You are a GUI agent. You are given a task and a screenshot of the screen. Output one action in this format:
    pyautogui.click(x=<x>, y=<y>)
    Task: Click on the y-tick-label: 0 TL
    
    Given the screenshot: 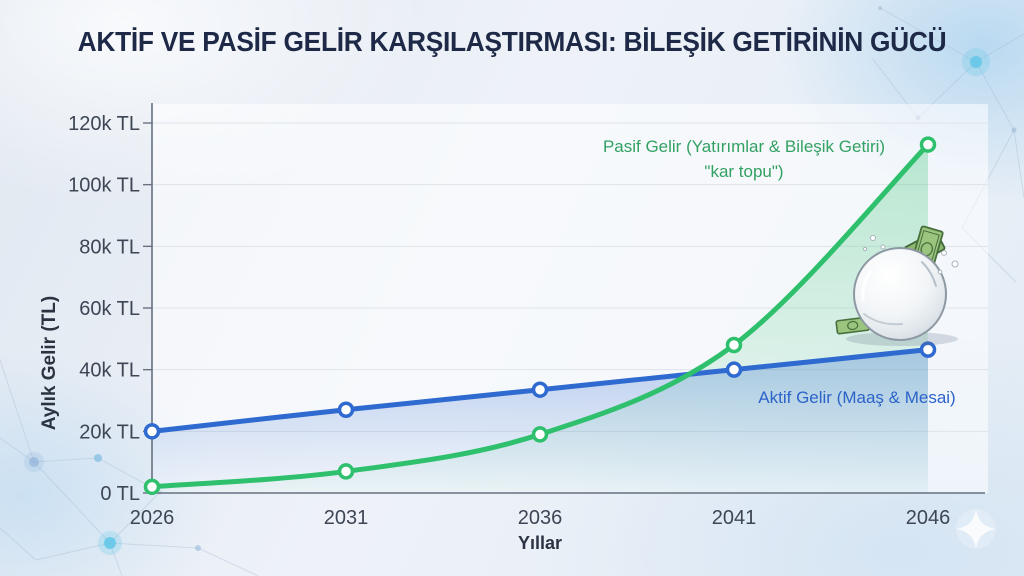 What is the action you would take?
    pyautogui.click(x=120, y=494)
    